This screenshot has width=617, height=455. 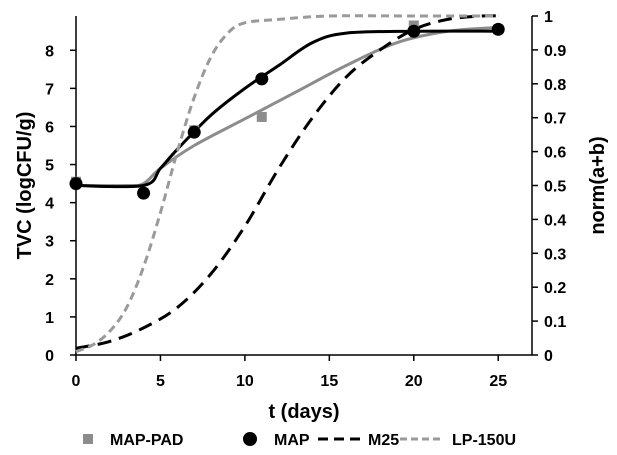 What do you see at coordinates (49, 204) in the screenshot?
I see `y-left-tick-label: 4` at bounding box center [49, 204].